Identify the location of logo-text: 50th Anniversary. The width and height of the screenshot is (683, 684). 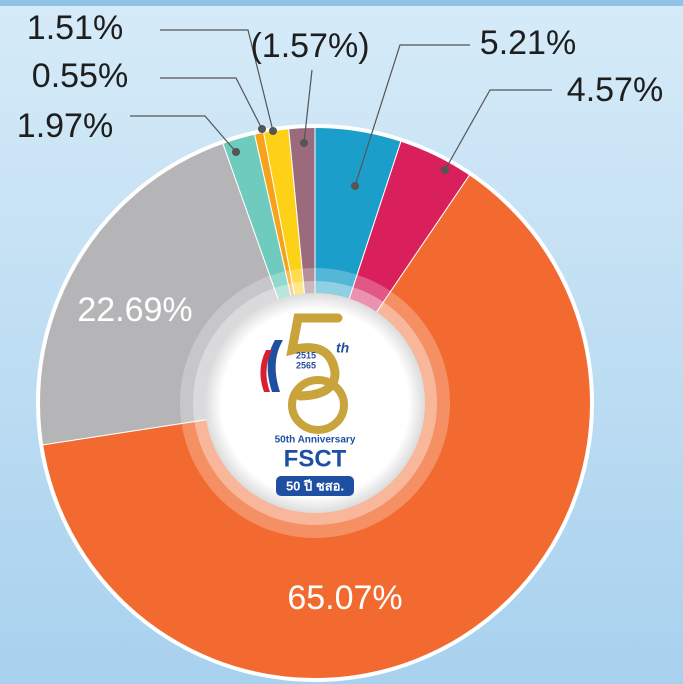
(315, 440).